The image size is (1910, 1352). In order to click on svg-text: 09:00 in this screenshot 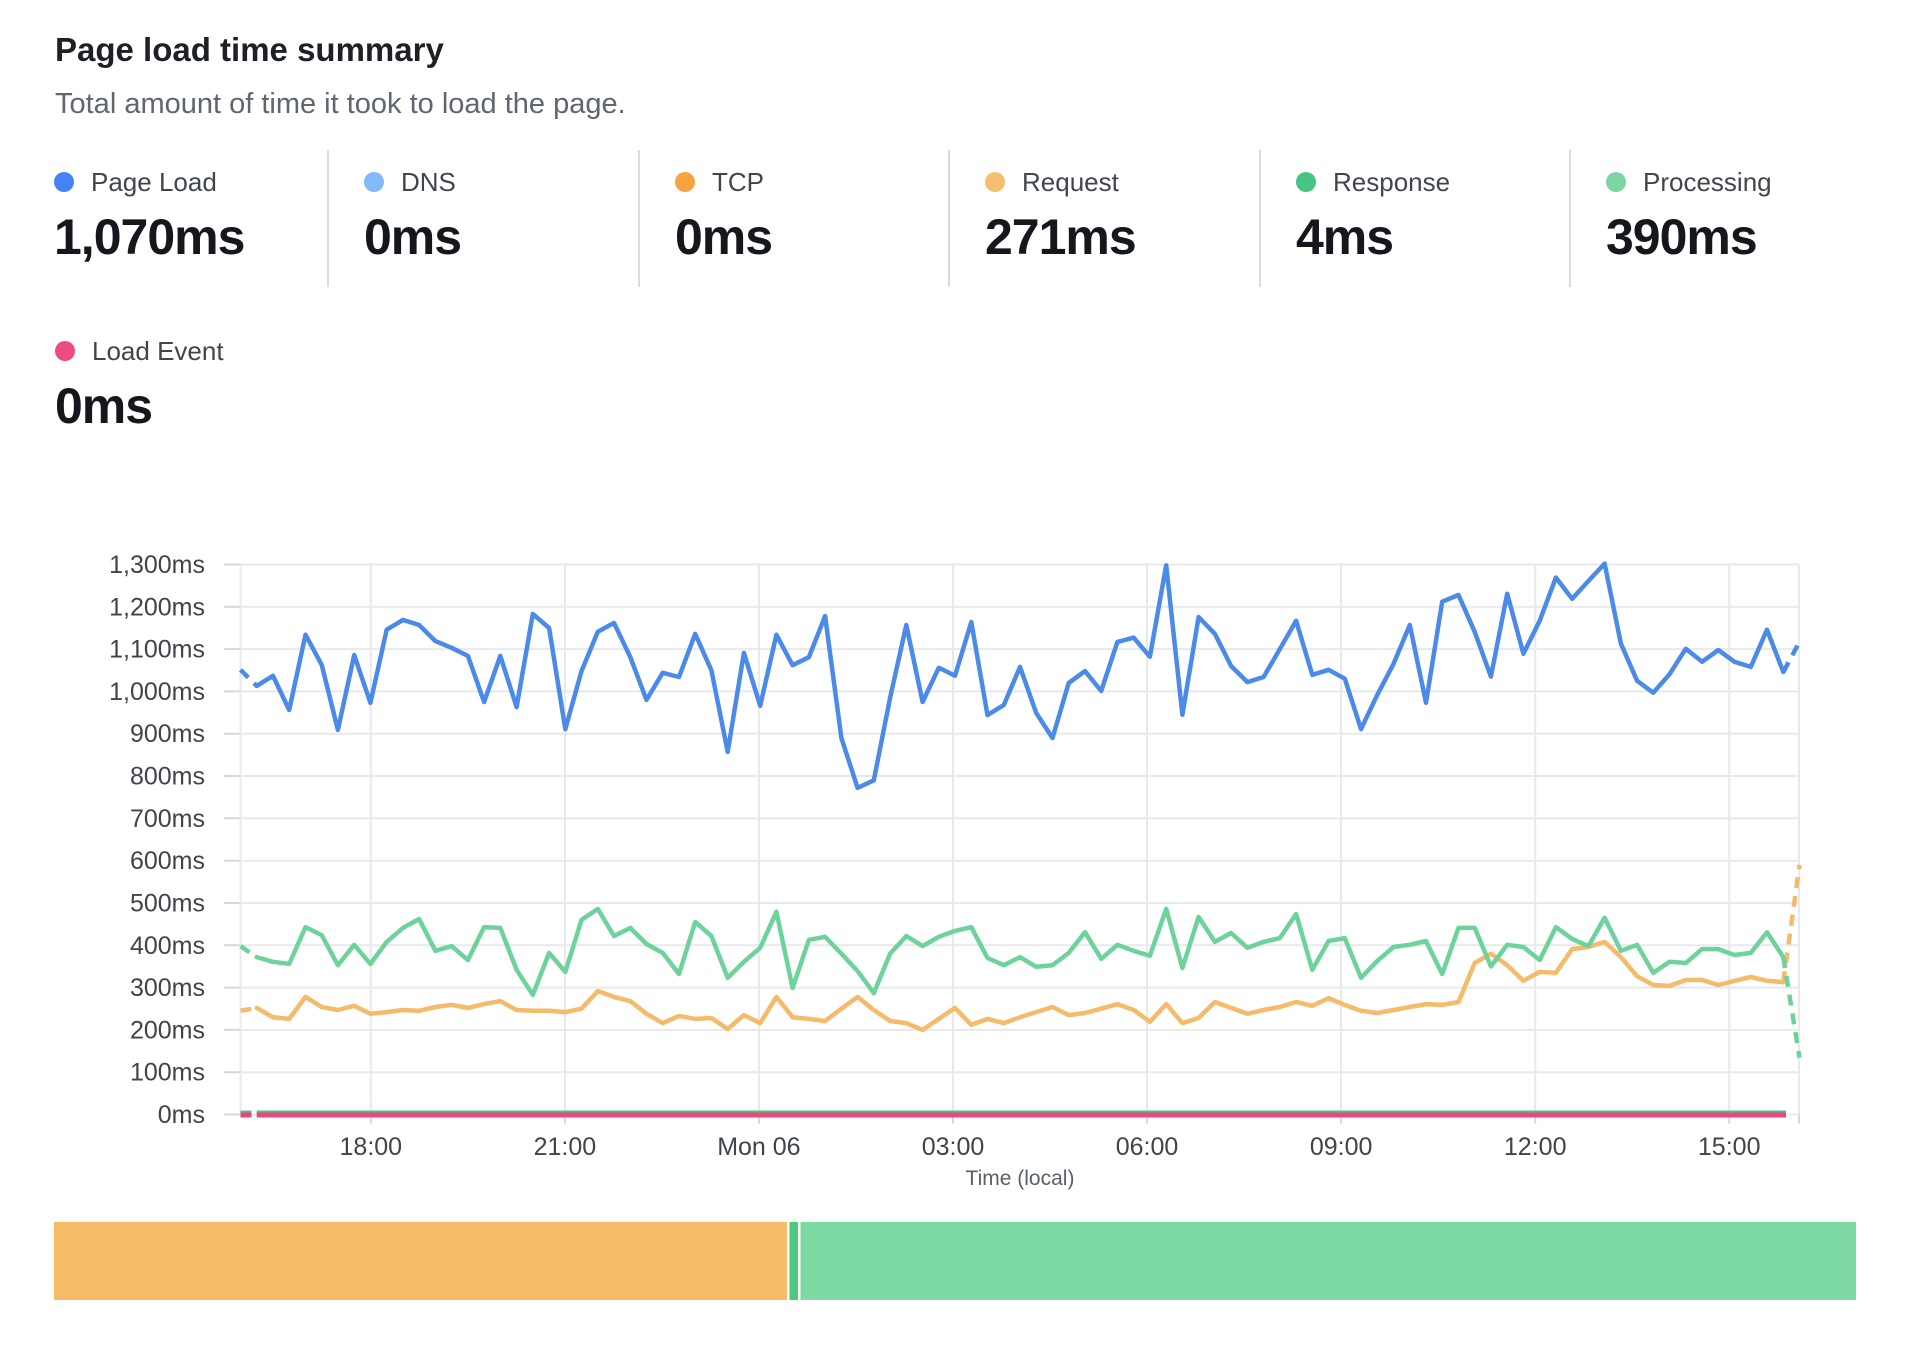, I will do `click(1341, 1147)`.